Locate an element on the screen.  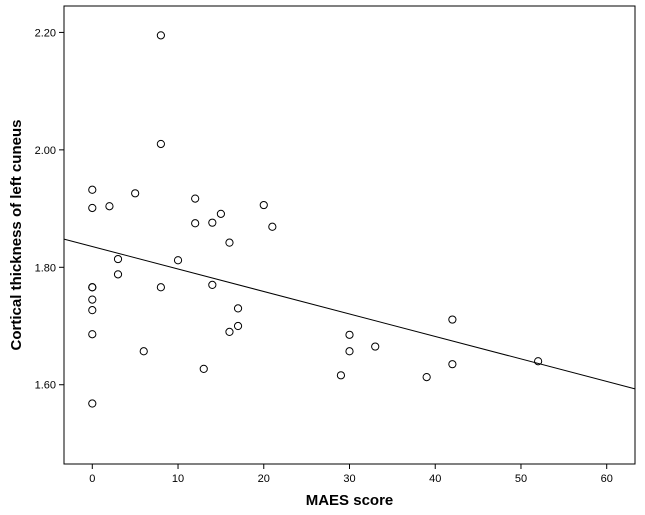
x-tick-label: 10 is located at coordinates (178, 479).